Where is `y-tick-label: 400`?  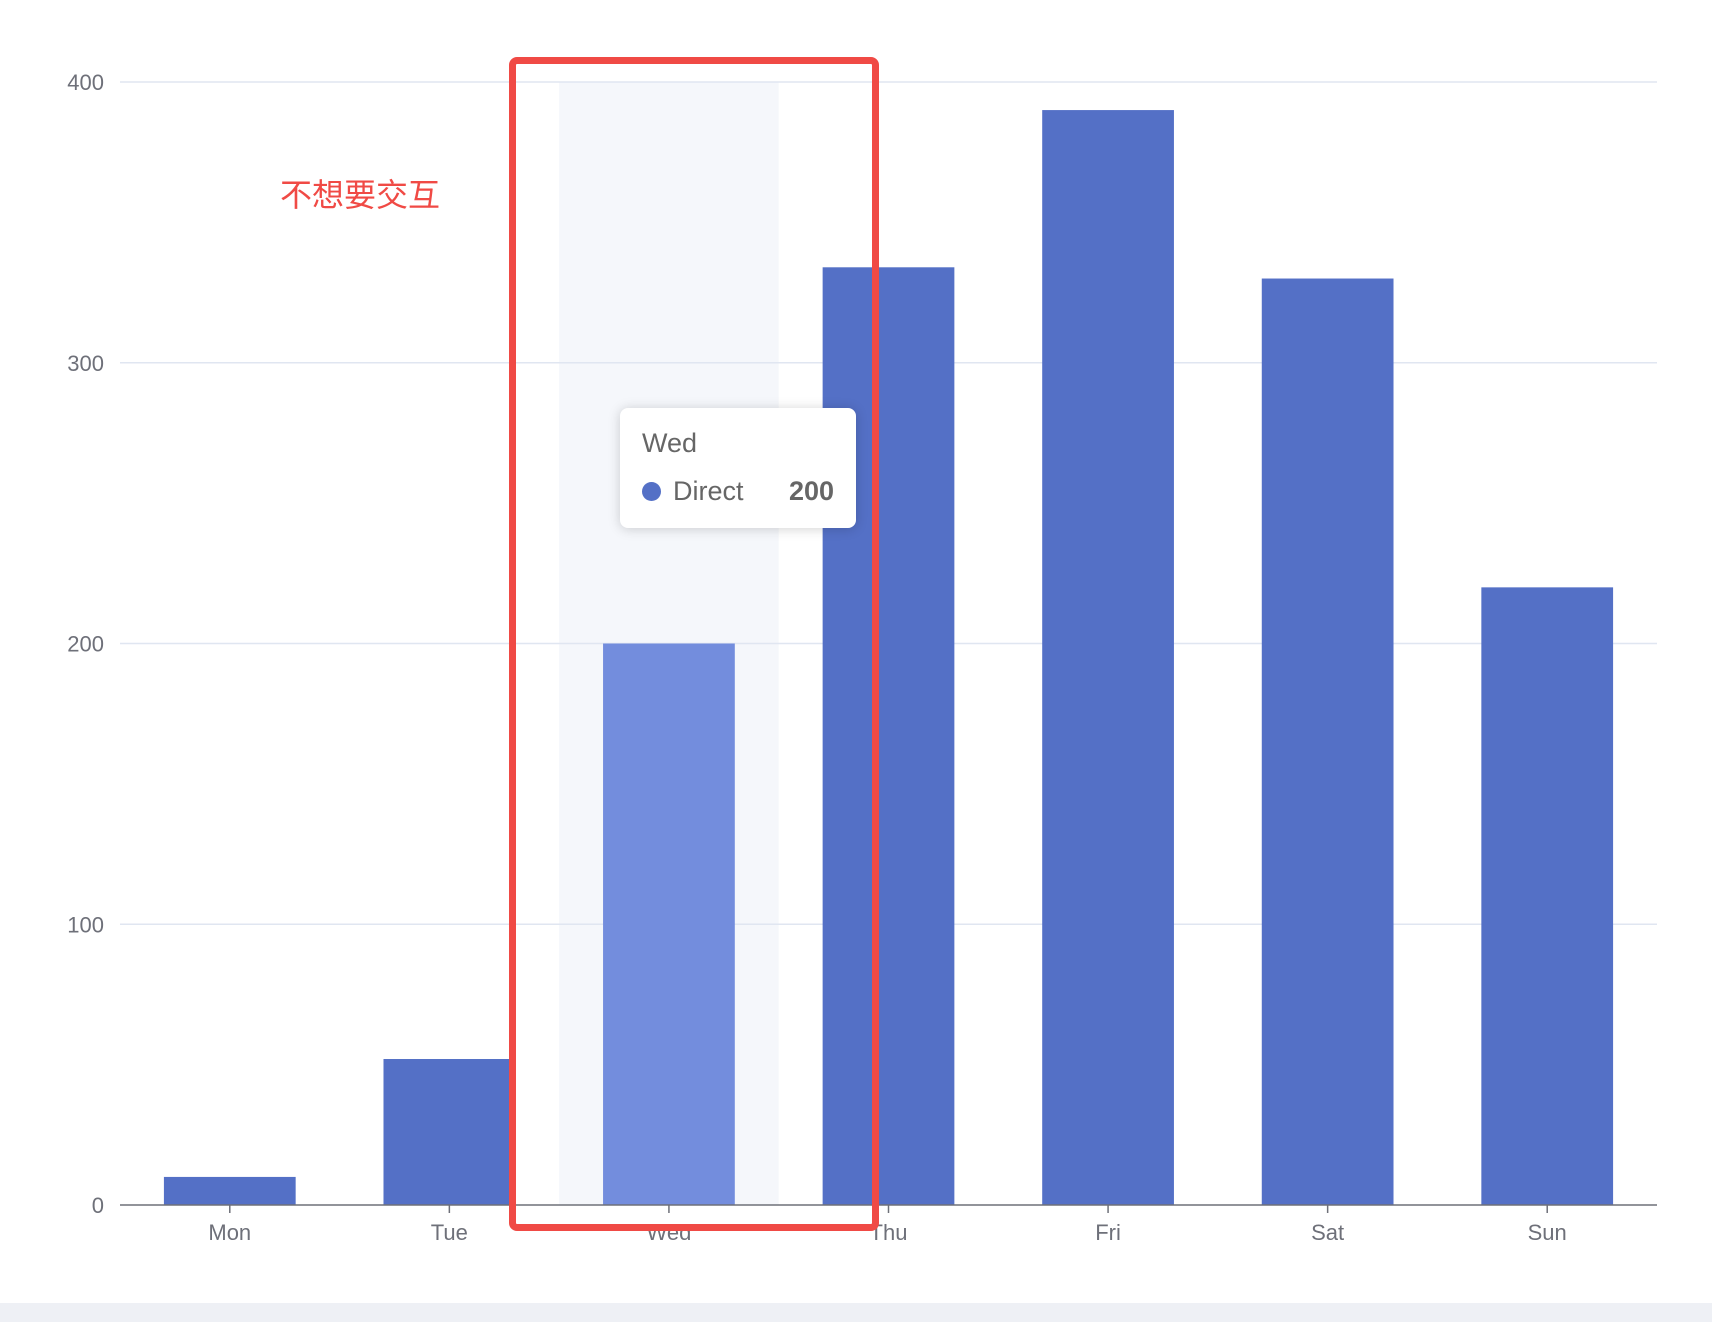
y-tick-label: 400 is located at coordinates (85, 82).